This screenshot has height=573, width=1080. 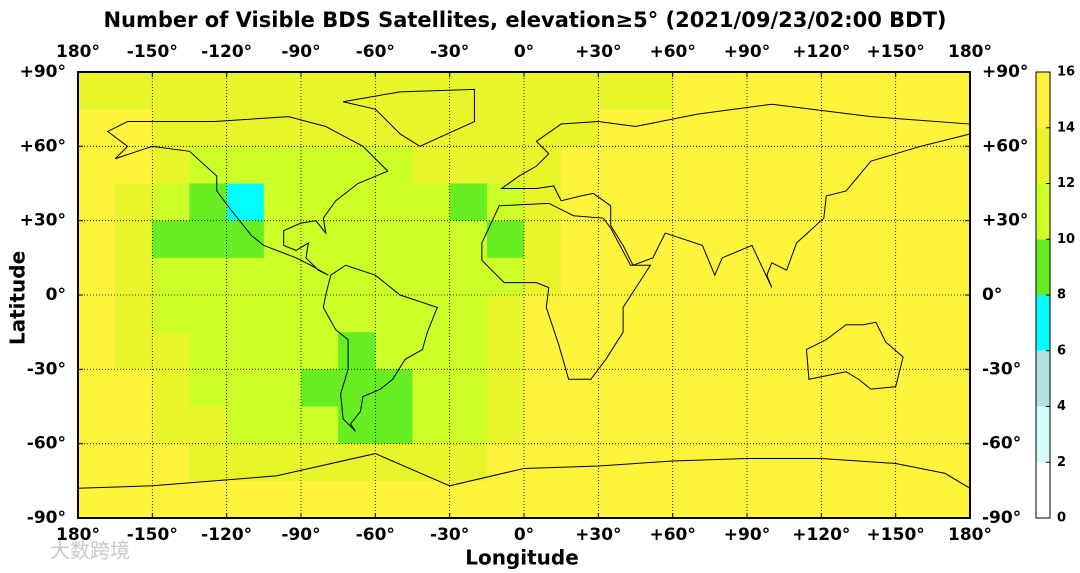 What do you see at coordinates (1061, 518) in the screenshot?
I see `colorbar-tick-label: 0` at bounding box center [1061, 518].